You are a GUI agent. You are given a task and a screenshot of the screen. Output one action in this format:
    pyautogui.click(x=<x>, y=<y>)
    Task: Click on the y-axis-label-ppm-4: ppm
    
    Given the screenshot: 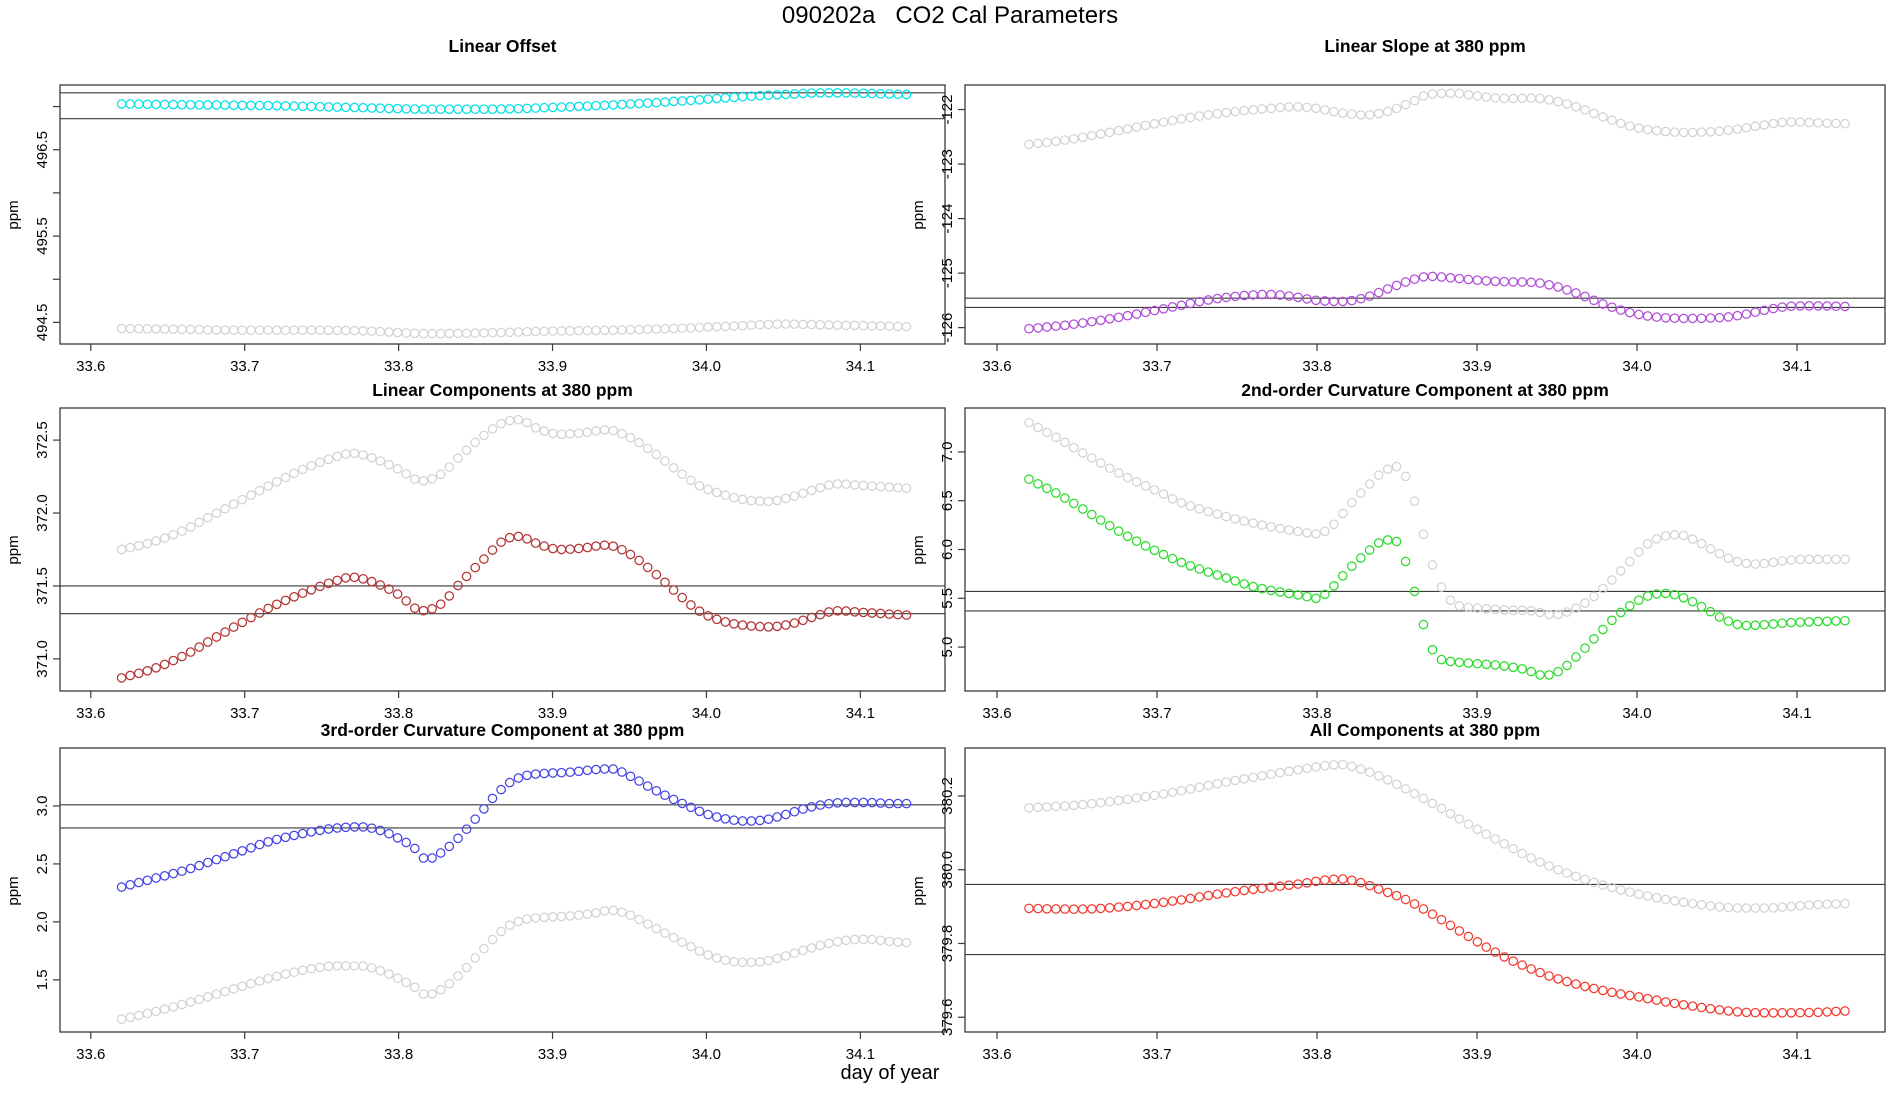 What is the action you would take?
    pyautogui.click(x=13, y=891)
    